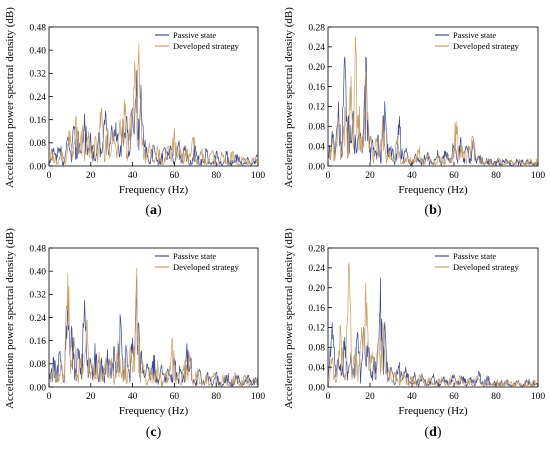 The image size is (550, 449). Describe the element at coordinates (153, 210) in the screenshot. I see `panel-label: (a)` at that location.